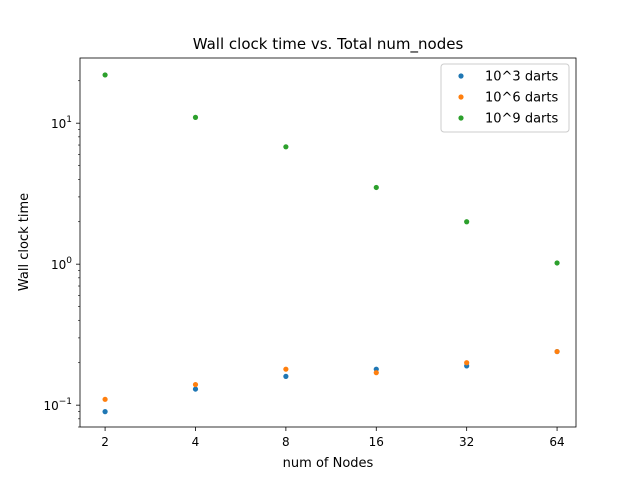 The width and height of the screenshot is (640, 480). I want to click on x-tick-label: 64, so click(556, 442).